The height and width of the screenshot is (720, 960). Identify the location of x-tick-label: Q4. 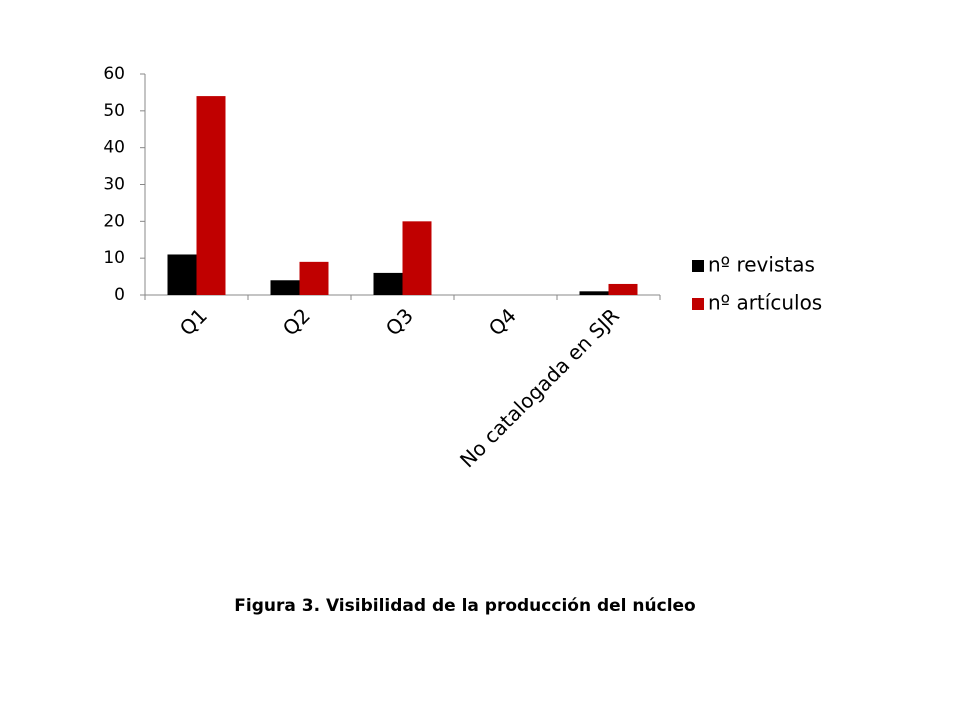
(502, 321).